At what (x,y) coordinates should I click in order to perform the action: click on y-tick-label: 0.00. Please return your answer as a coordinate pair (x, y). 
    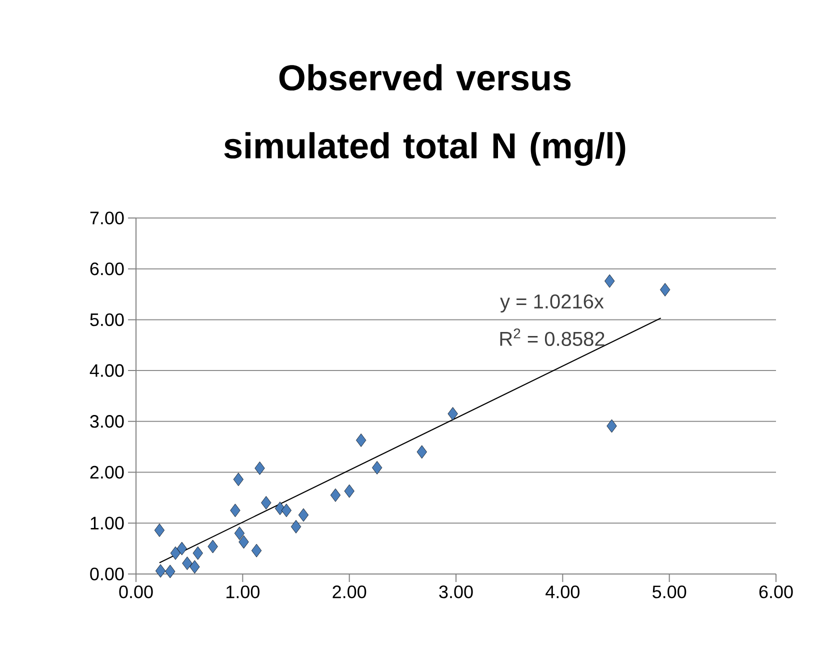
    Looking at the image, I should click on (107, 574).